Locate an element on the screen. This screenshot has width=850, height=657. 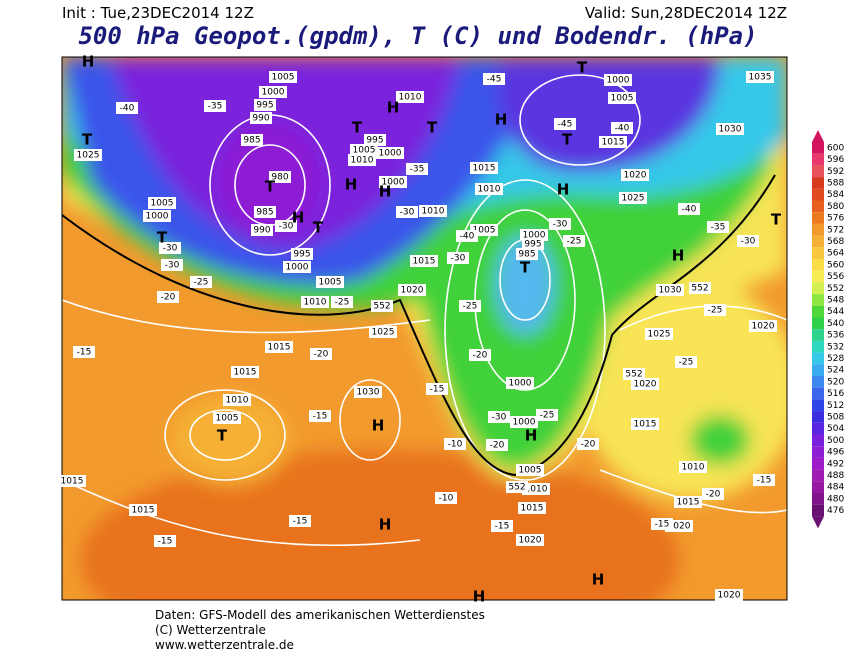
colorbar-label: 492 is located at coordinates (835, 464).